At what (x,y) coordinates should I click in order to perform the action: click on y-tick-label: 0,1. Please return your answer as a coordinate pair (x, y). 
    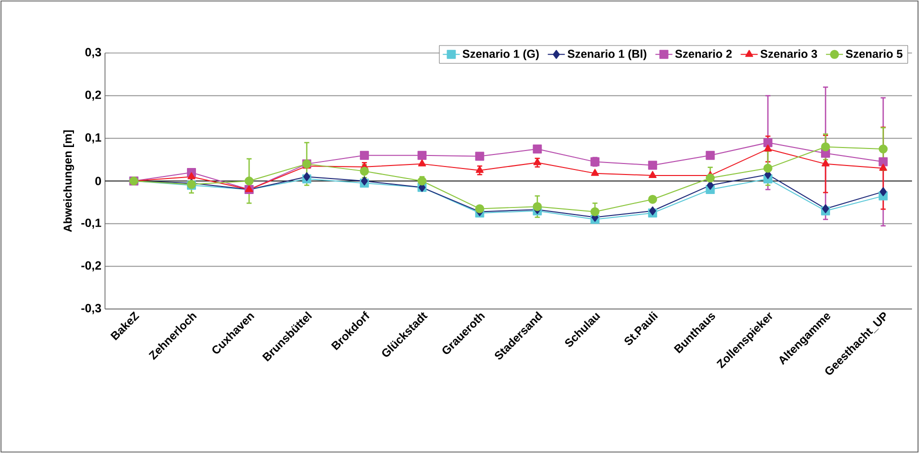
    Looking at the image, I should click on (93, 138).